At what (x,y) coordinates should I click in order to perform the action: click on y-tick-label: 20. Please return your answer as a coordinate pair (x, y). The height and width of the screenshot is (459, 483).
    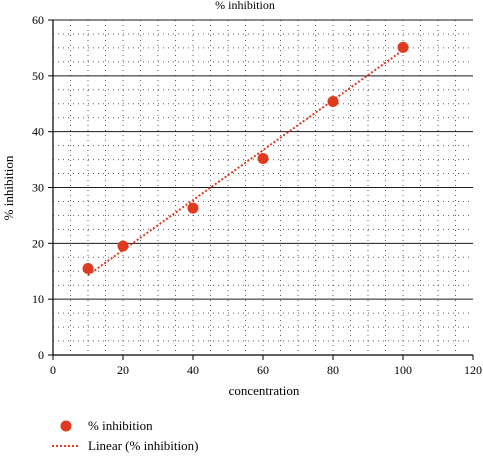
    Looking at the image, I should click on (38, 243).